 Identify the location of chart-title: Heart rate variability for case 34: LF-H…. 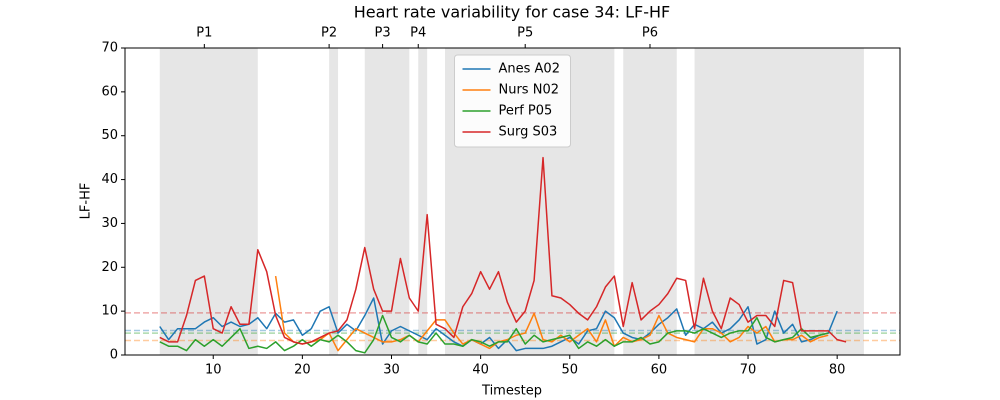
(512, 12).